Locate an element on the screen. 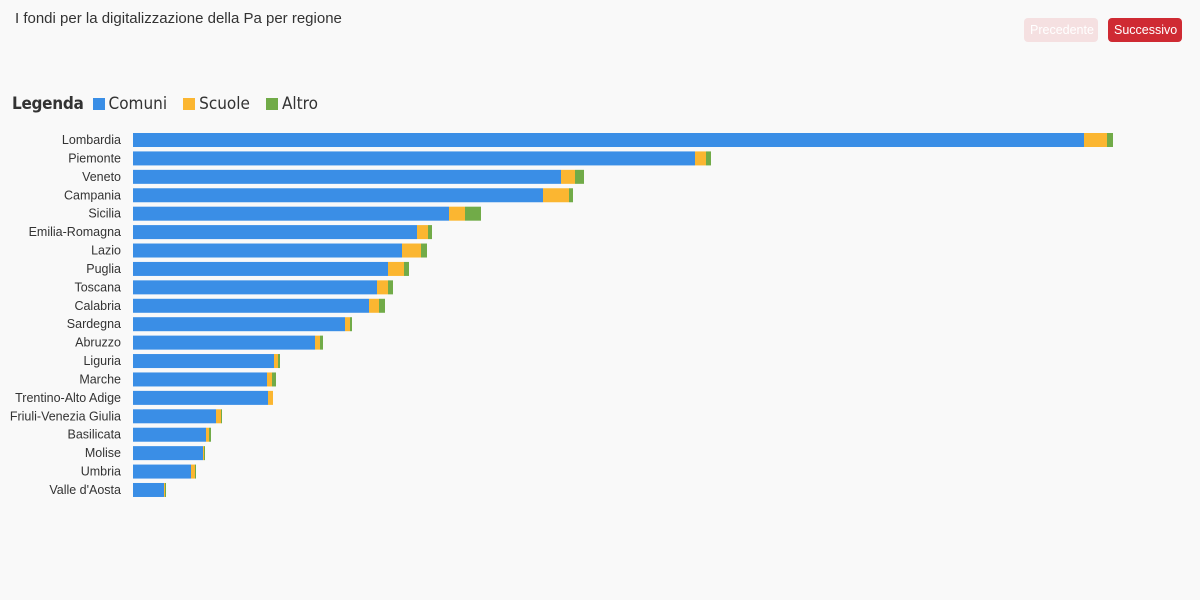 The height and width of the screenshot is (600, 1200). bar-molise-scuole is located at coordinates (203, 453).